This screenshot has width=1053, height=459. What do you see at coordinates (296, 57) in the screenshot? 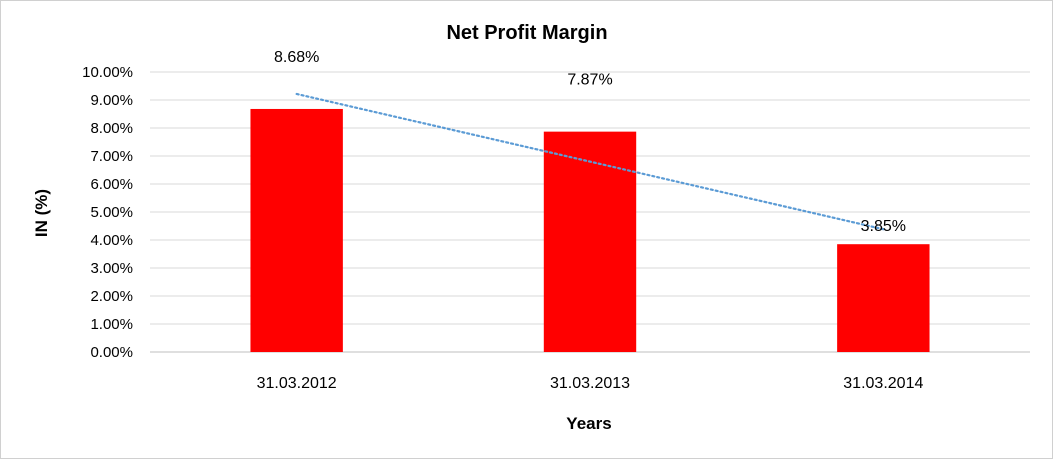
I see `data-label: 8.68%` at bounding box center [296, 57].